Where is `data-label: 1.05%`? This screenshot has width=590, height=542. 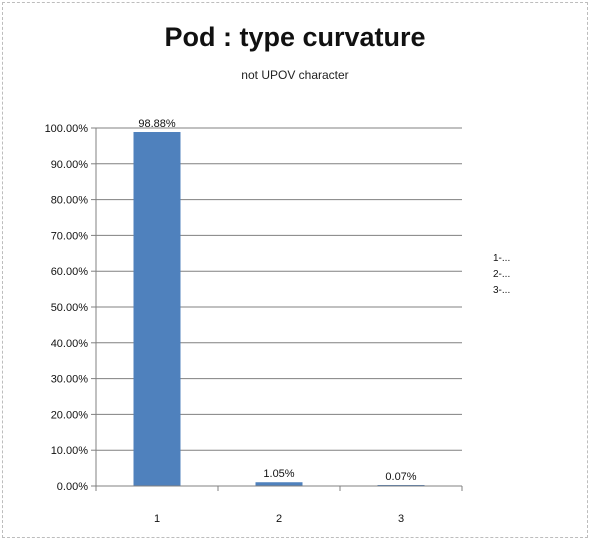 data-label: 1.05% is located at coordinates (278, 474).